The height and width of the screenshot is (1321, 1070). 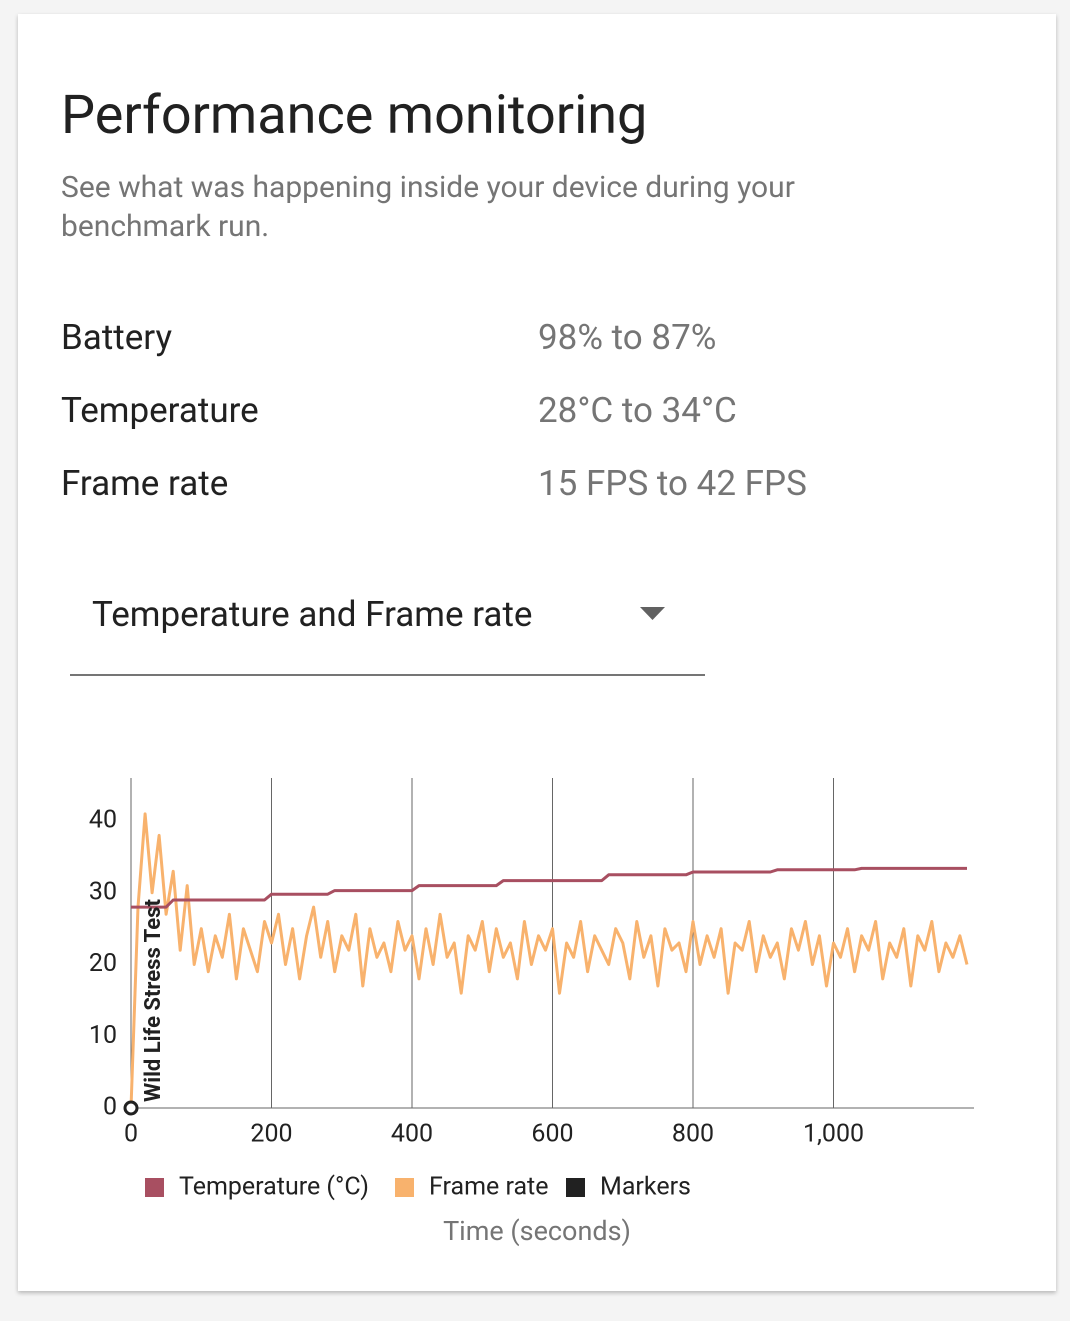 What do you see at coordinates (103, 1035) in the screenshot?
I see `y-tick-label: 10` at bounding box center [103, 1035].